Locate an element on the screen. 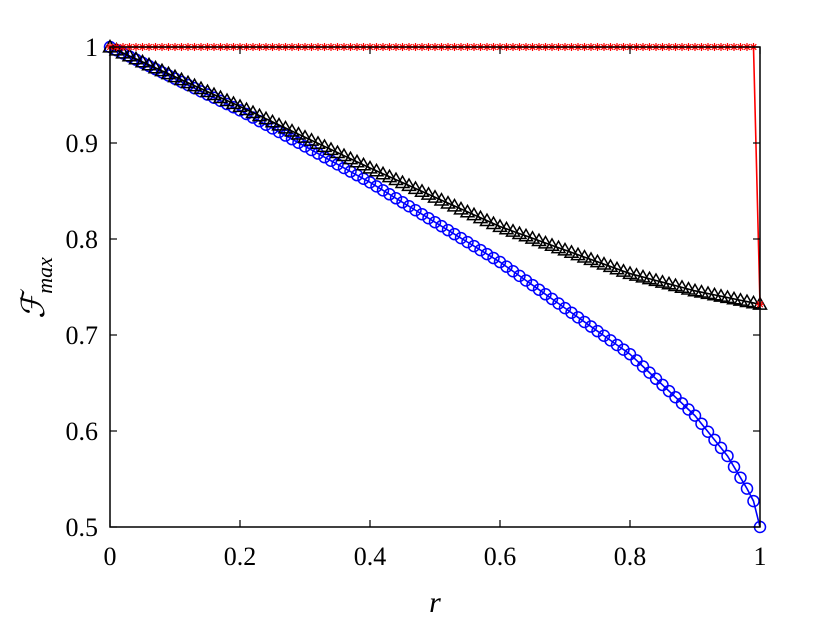 Image resolution: width=840 pixels, height=630 pixels. svg-text: ℱmax is located at coordinates (36, 288).